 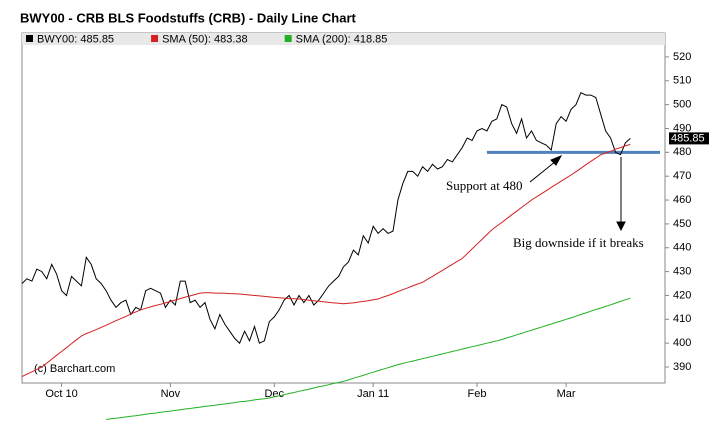 What do you see at coordinates (274, 394) in the screenshot?
I see `x-tick-label: Dec` at bounding box center [274, 394].